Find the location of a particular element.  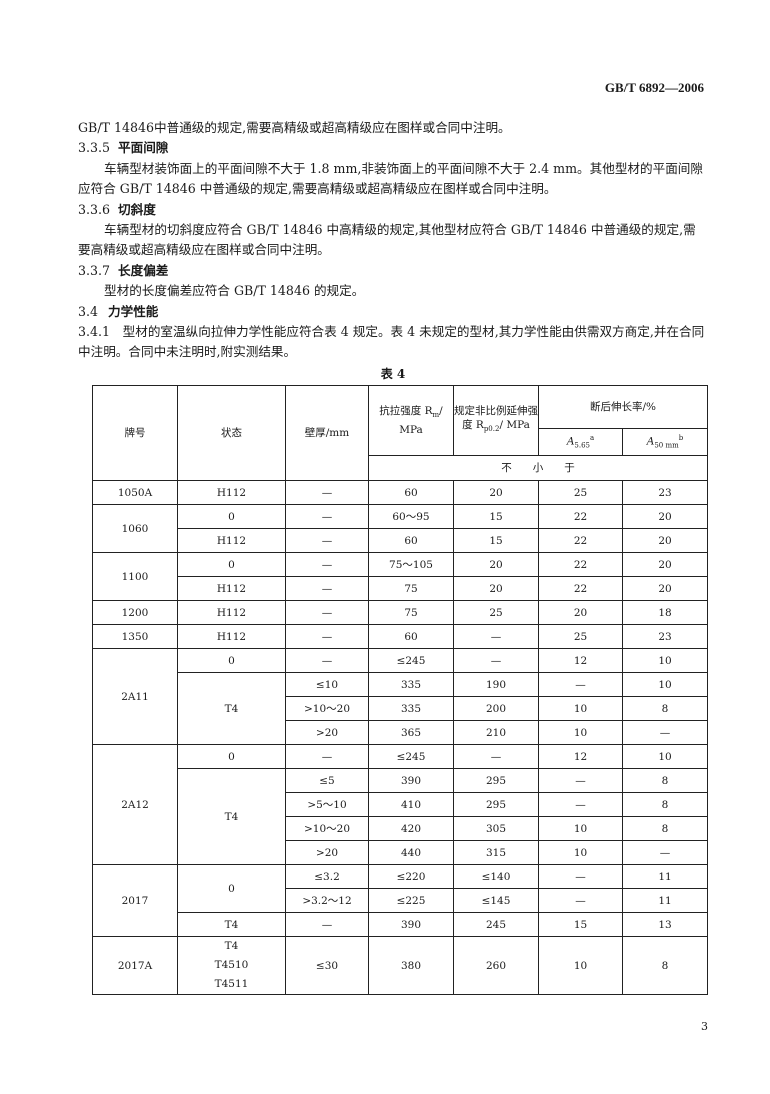

table-cell: 75～105 is located at coordinates (411, 564).